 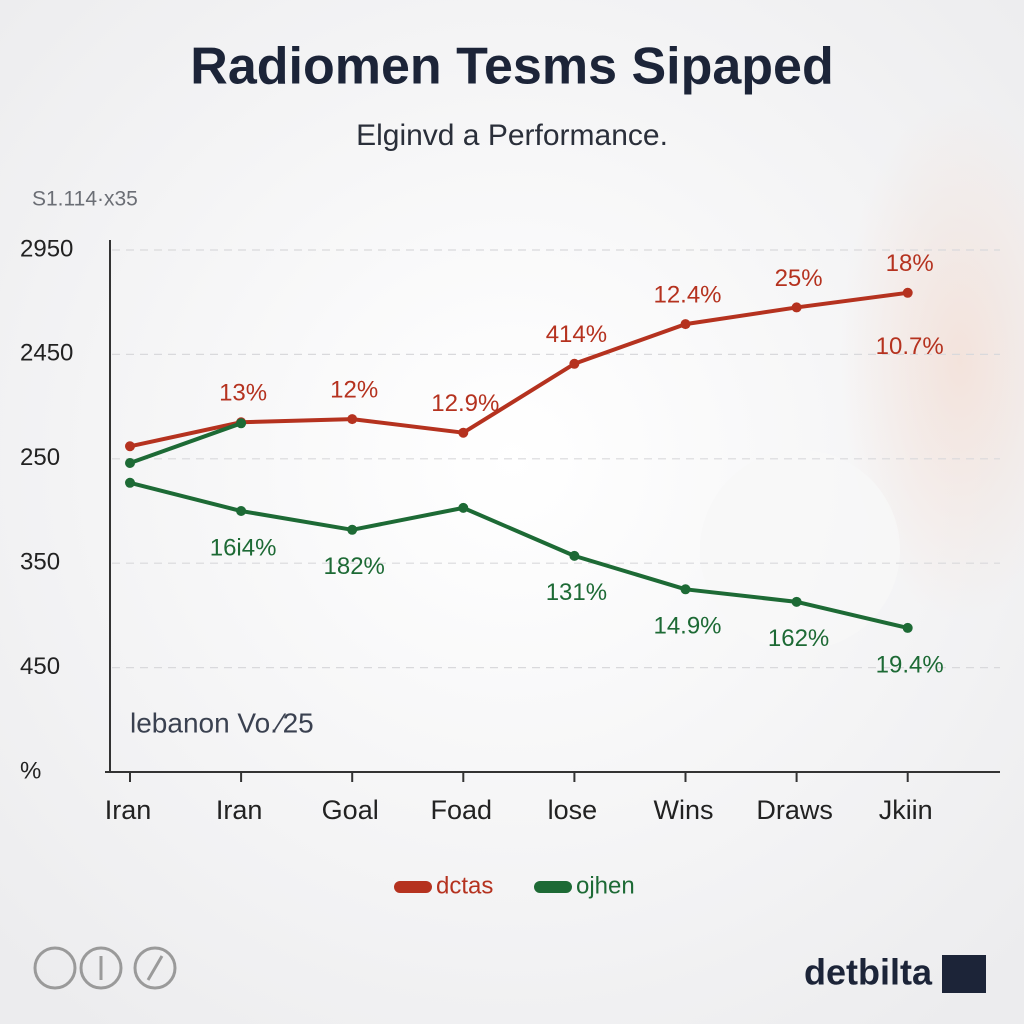 I want to click on x-tick-label: Draws, so click(x=794, y=810).